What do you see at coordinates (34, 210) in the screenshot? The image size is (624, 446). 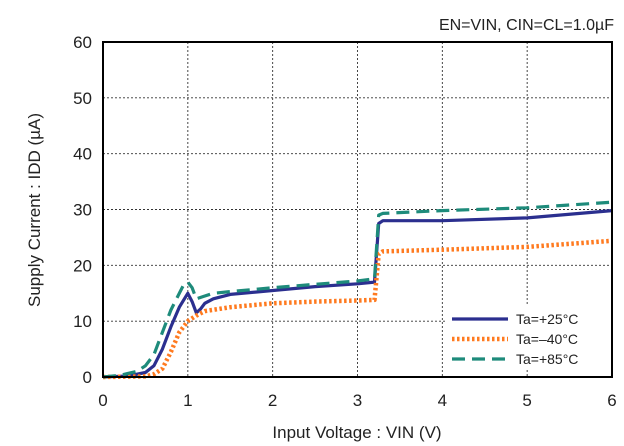 I see `y-axis-label: Supply Current : IDD (µA)` at bounding box center [34, 210].